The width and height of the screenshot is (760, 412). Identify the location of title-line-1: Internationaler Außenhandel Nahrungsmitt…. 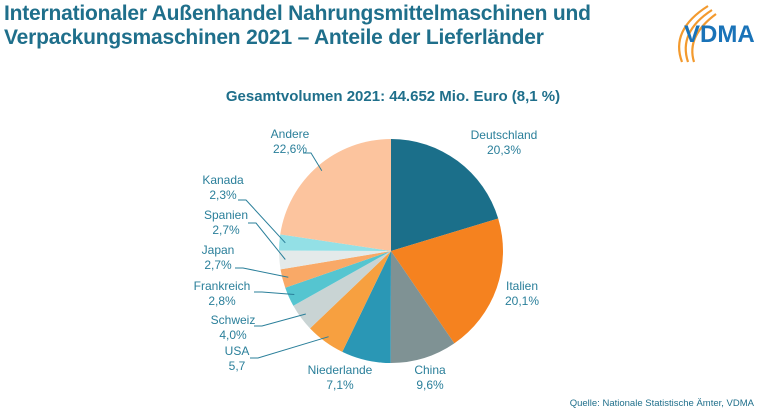
(297, 13).